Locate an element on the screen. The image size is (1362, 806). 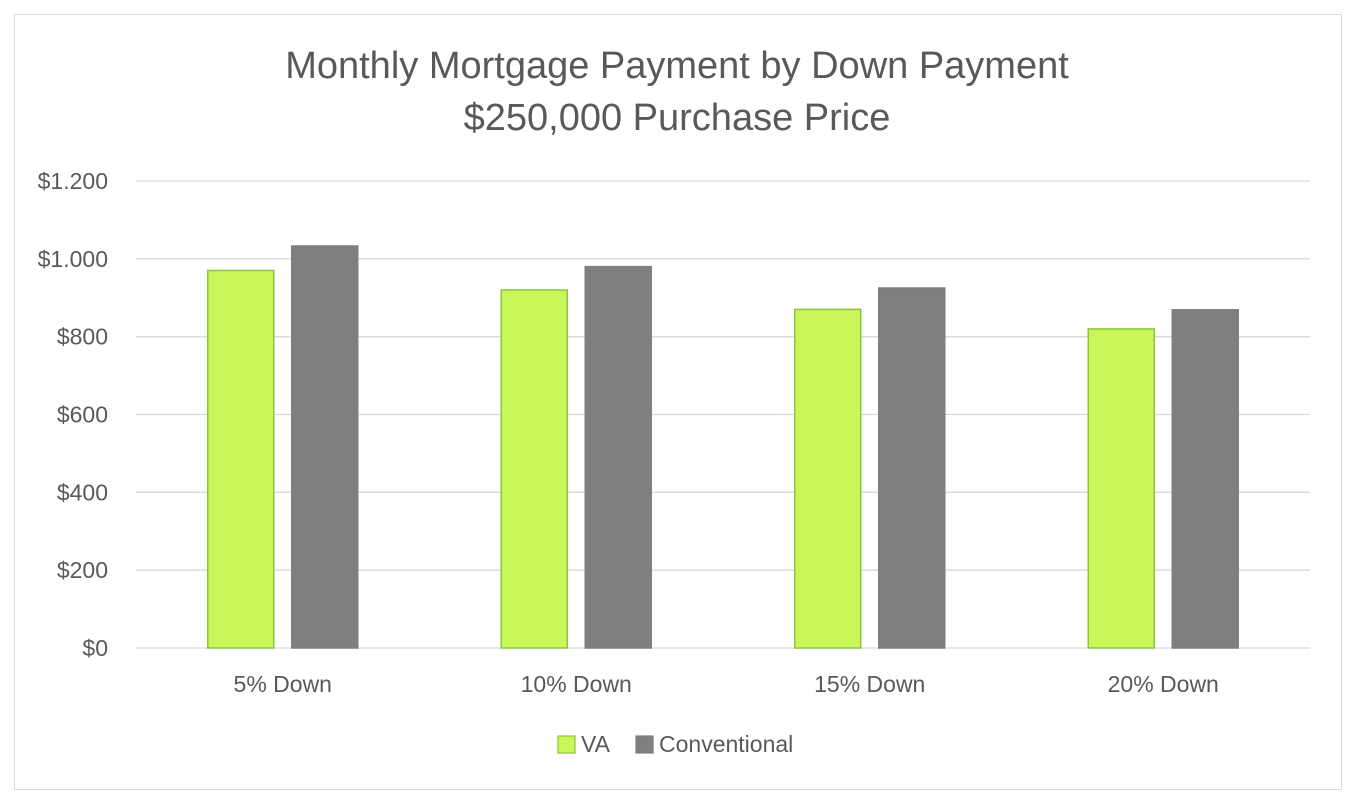
legend-label-va: VA is located at coordinates (596, 744).